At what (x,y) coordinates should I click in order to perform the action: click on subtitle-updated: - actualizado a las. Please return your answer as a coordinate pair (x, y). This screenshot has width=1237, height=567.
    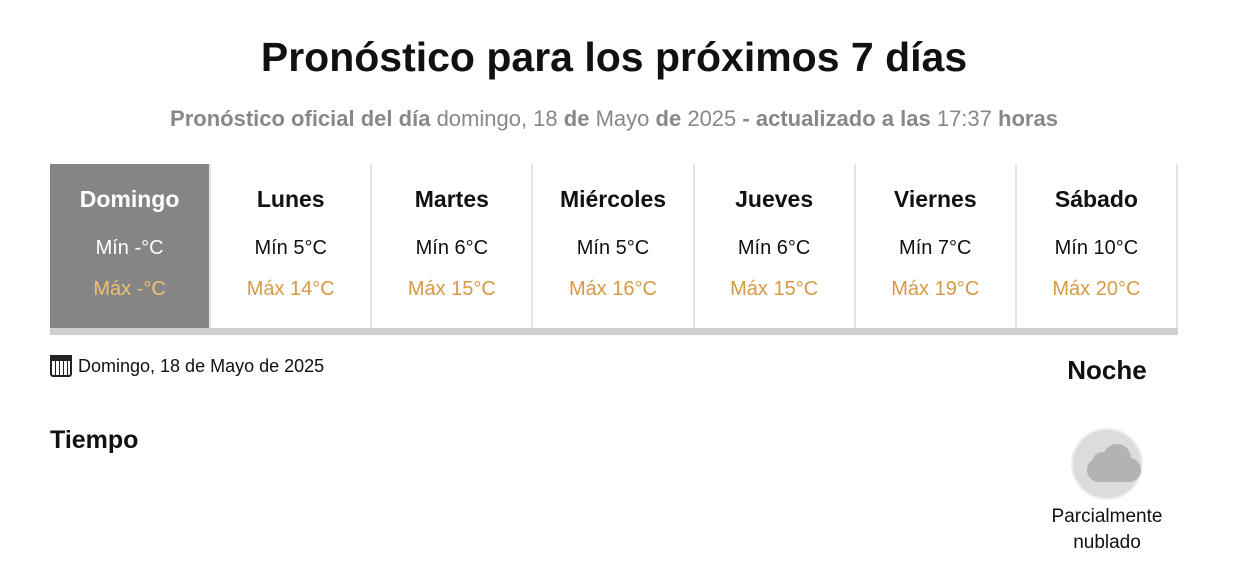
    Looking at the image, I should click on (836, 118).